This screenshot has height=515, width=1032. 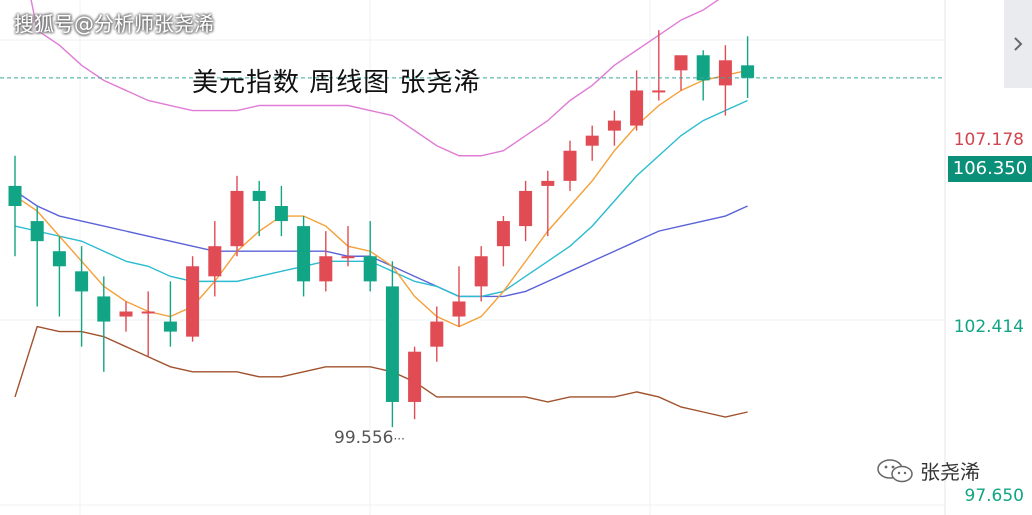 I want to click on chevron-right-icon, so click(x=1018, y=44).